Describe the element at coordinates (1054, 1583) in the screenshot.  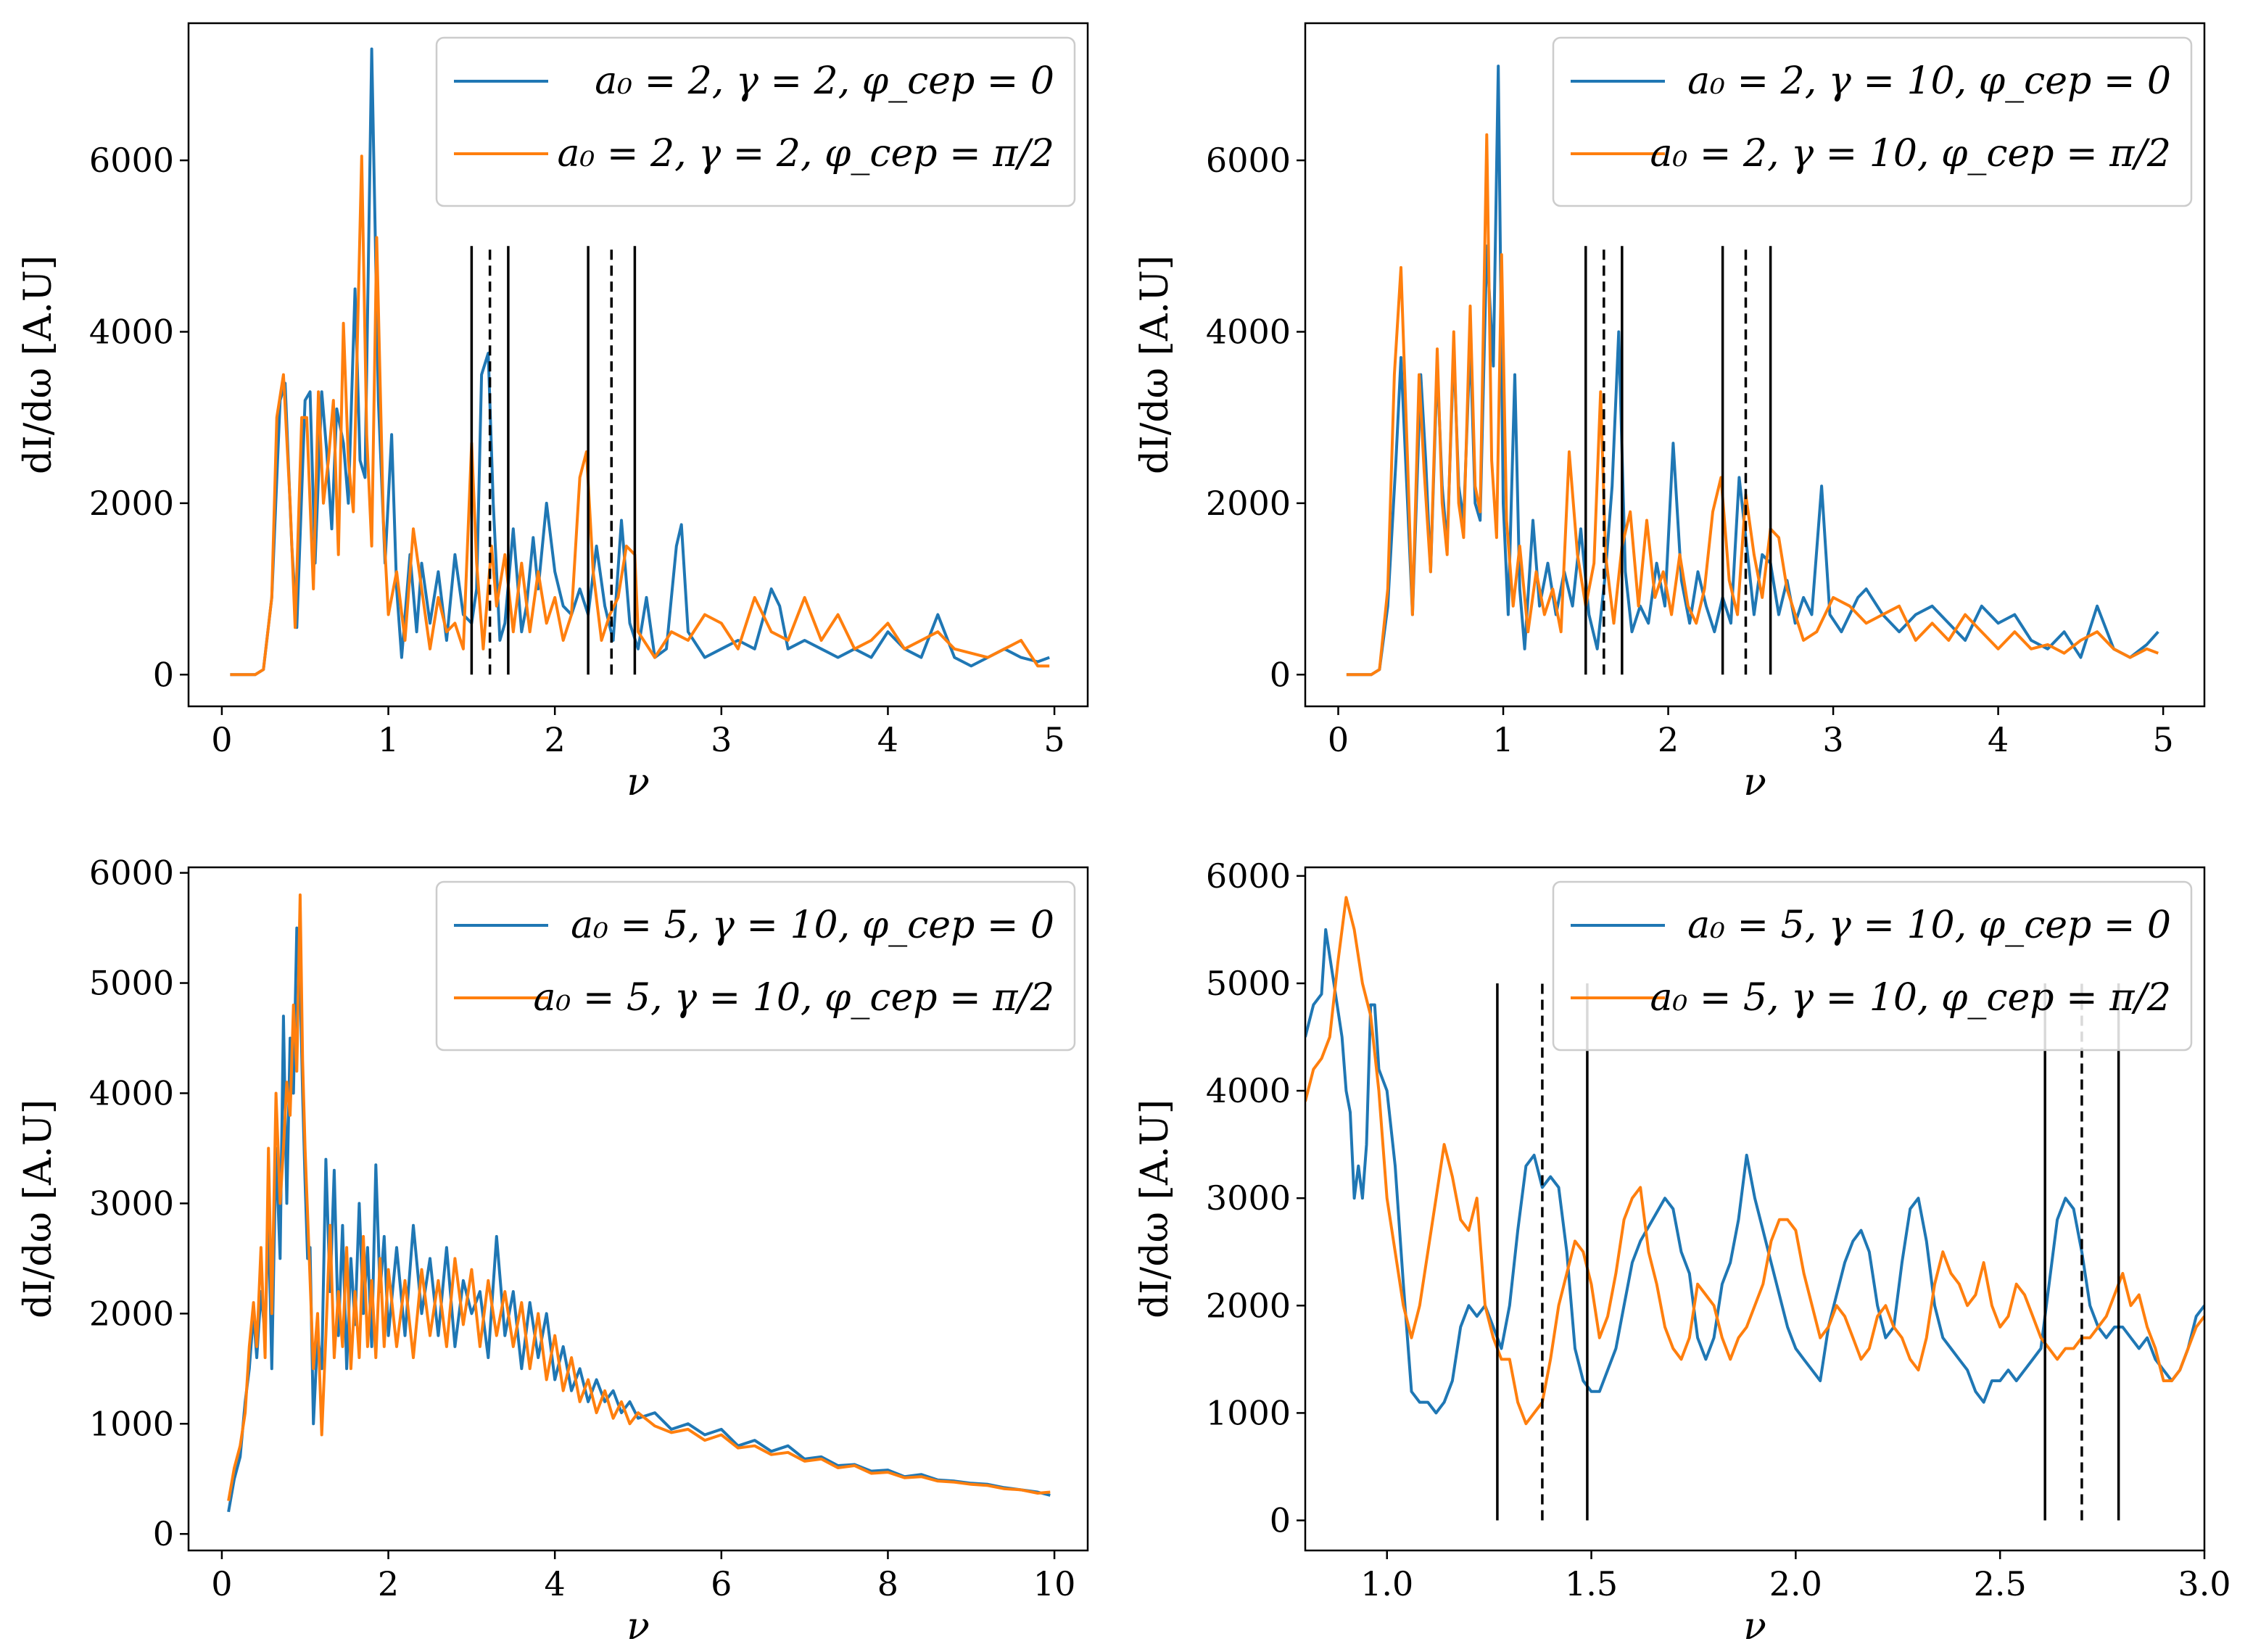
I see `x-tick-label: 10` at that location.